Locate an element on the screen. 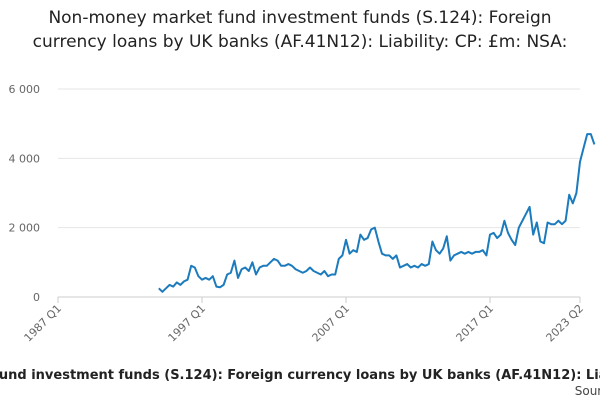 Image resolution: width=600 pixels, height=400 pixels. x-tick-label: 1987 Q1 is located at coordinates (43, 323).